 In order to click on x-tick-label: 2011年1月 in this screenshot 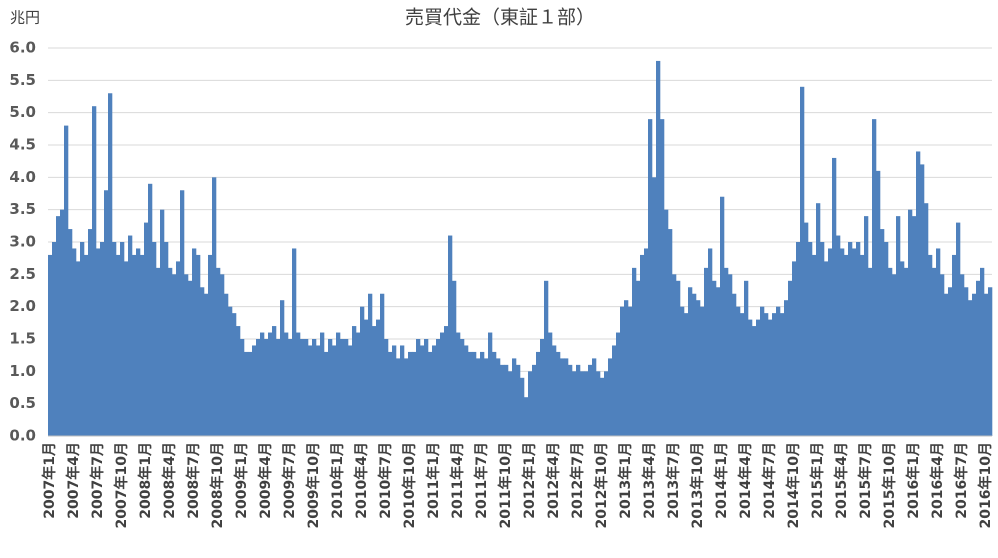, I will do `click(433, 480)`.